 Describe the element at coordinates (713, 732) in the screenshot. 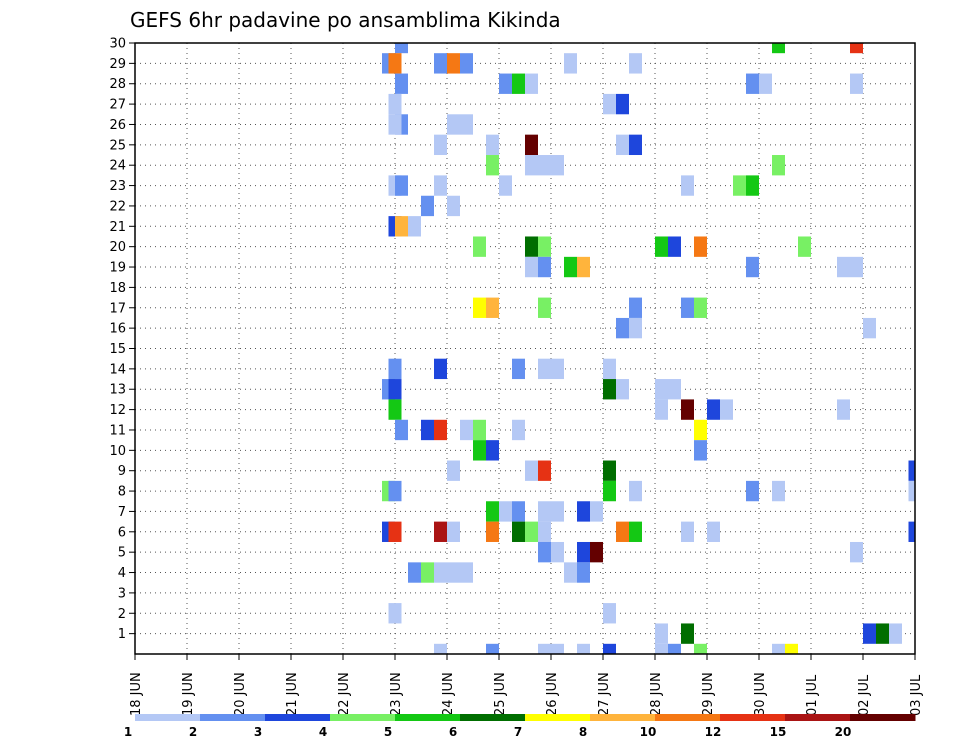

I see `legend-label: 12` at that location.